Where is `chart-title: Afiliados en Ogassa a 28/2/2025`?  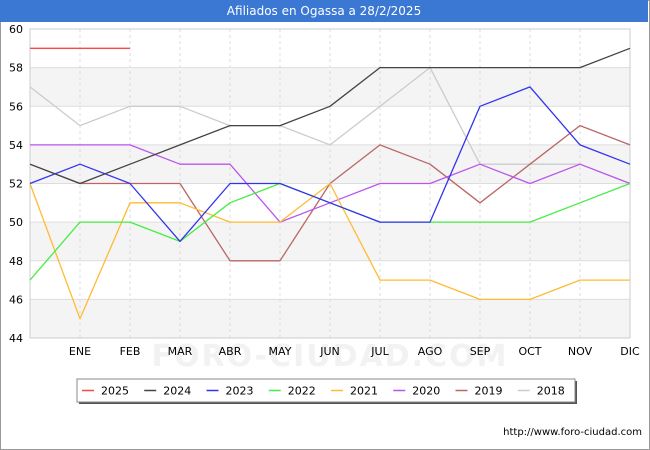 chart-title: Afiliados en Ogassa a 28/2/2025 is located at coordinates (324, 11).